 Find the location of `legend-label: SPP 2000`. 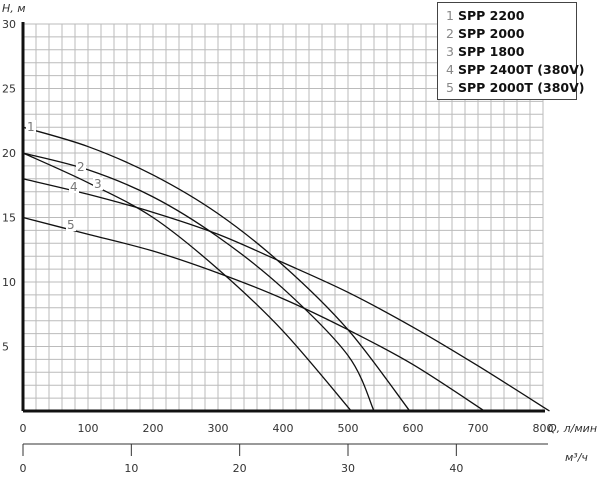

legend-label: SPP 2000 is located at coordinates (491, 33).